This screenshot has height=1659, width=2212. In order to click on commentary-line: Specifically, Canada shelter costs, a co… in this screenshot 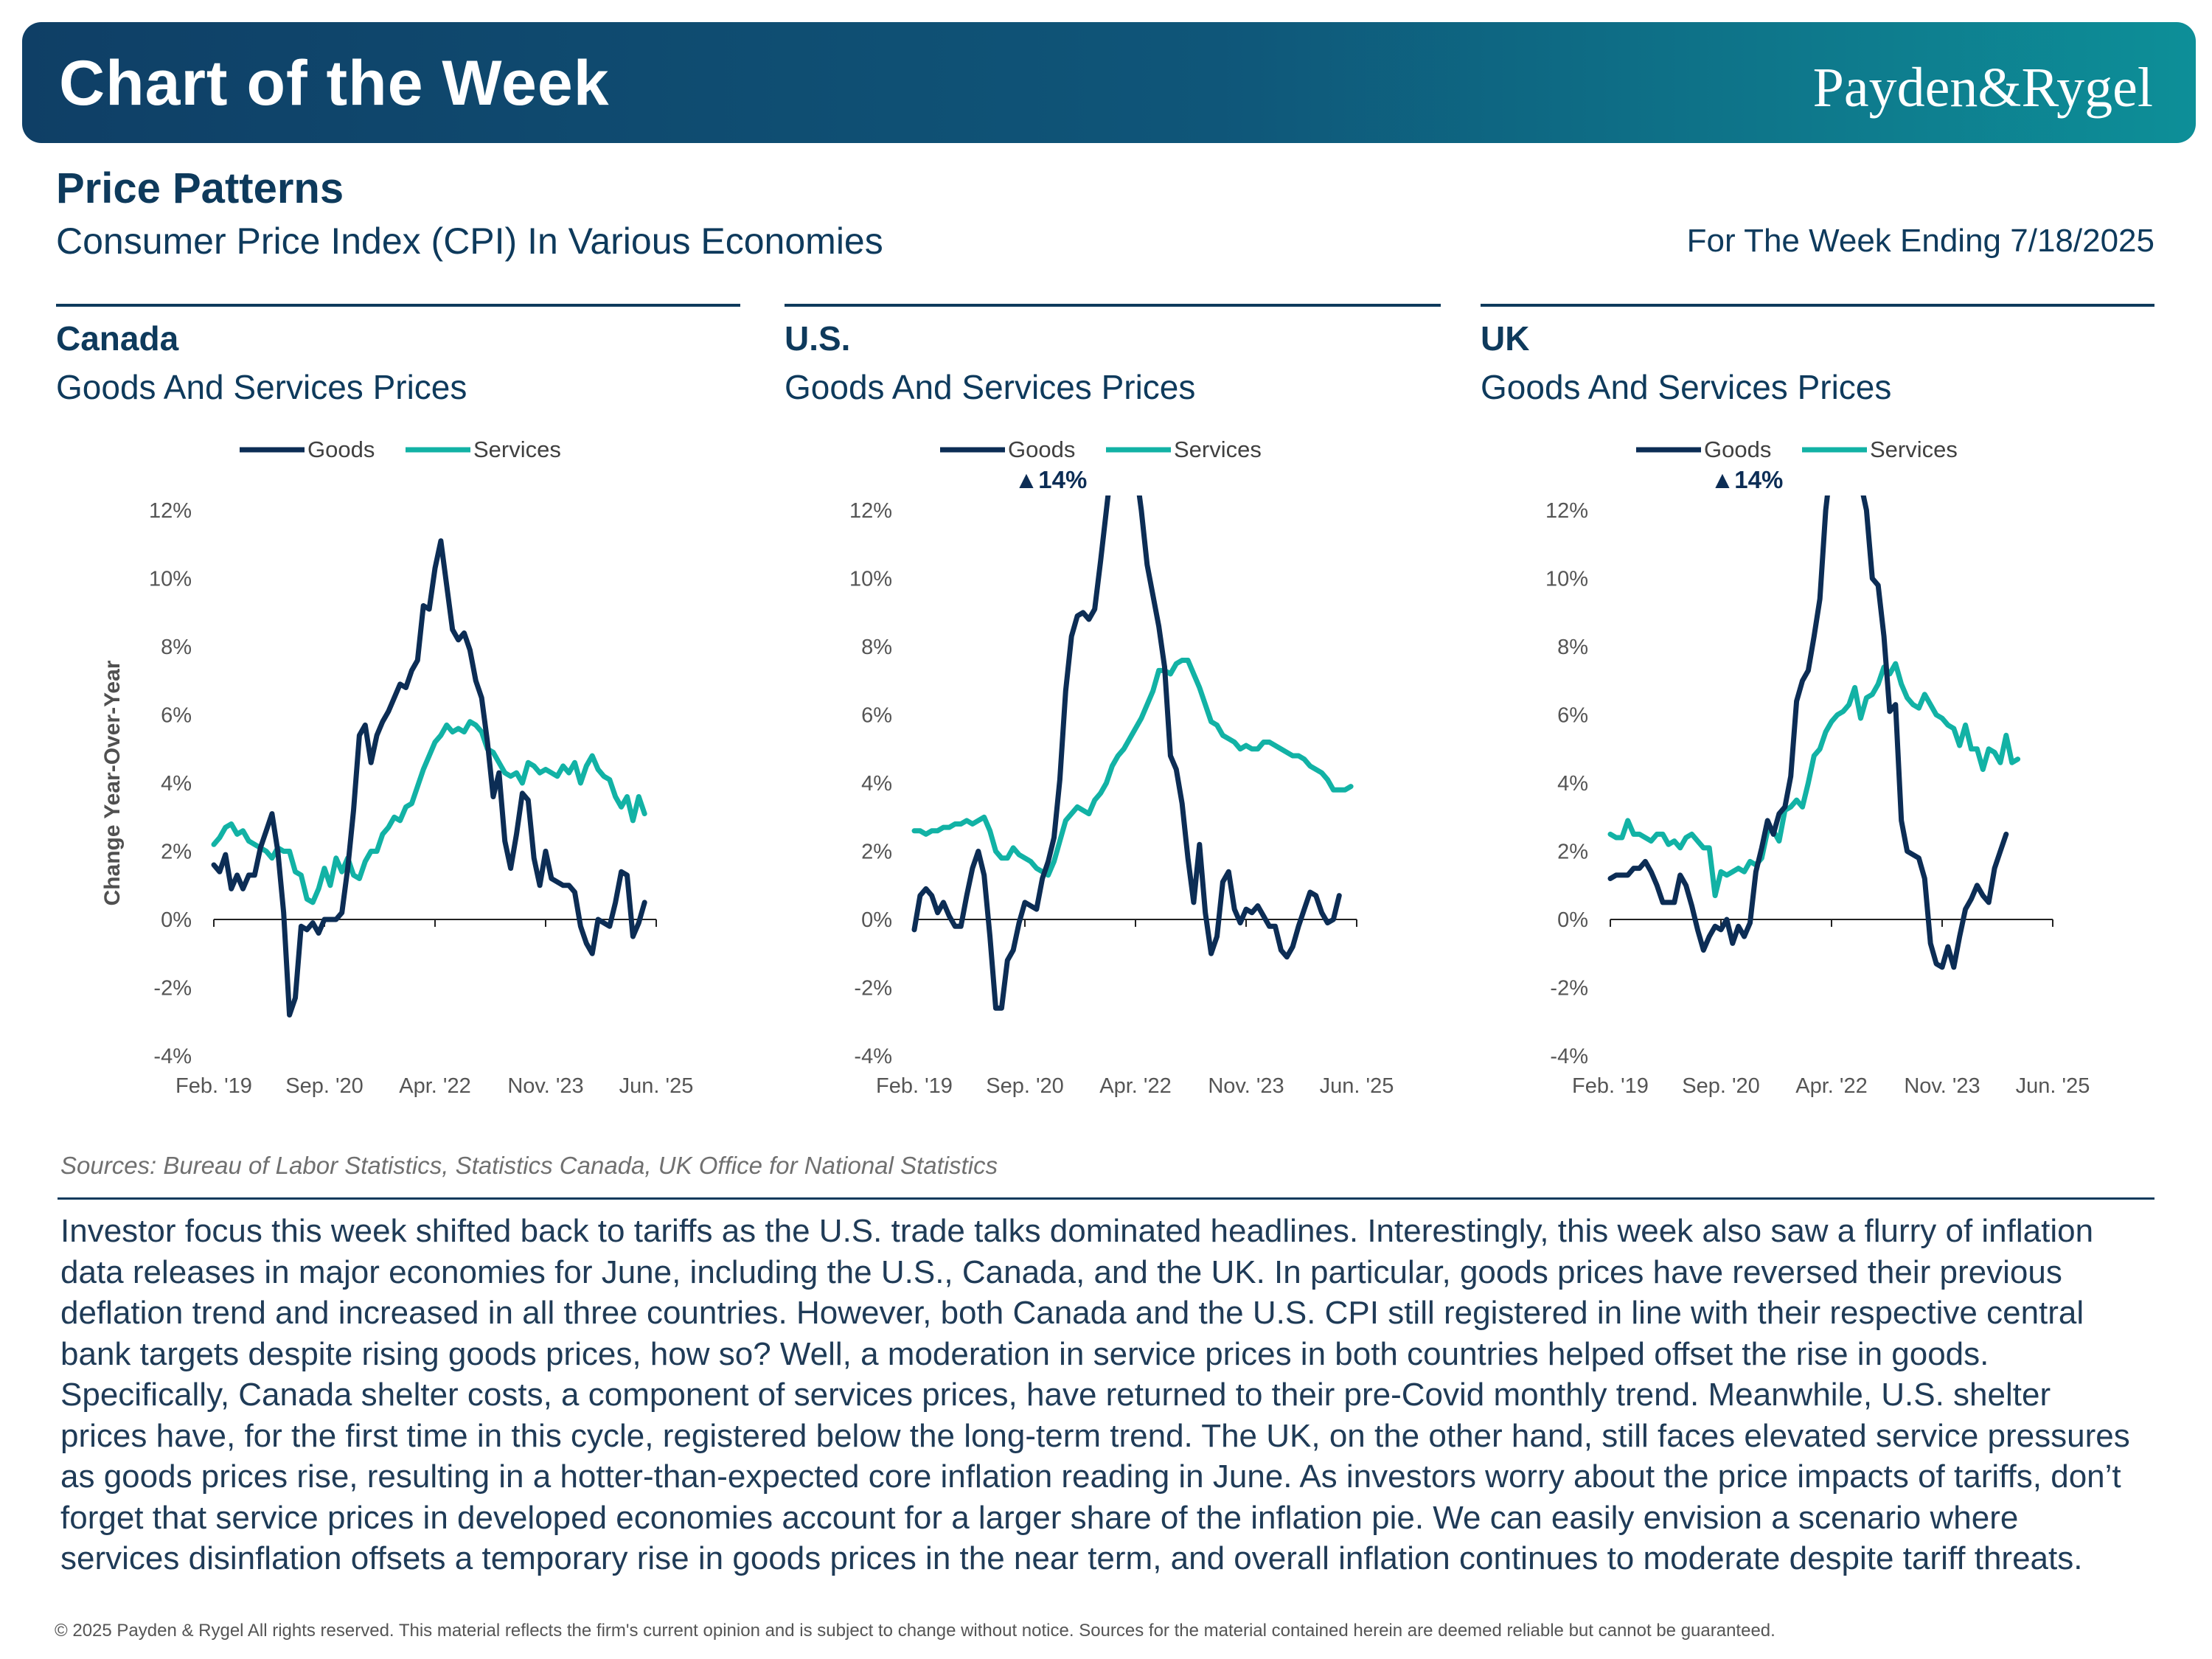, I will do `click(1055, 1395)`.